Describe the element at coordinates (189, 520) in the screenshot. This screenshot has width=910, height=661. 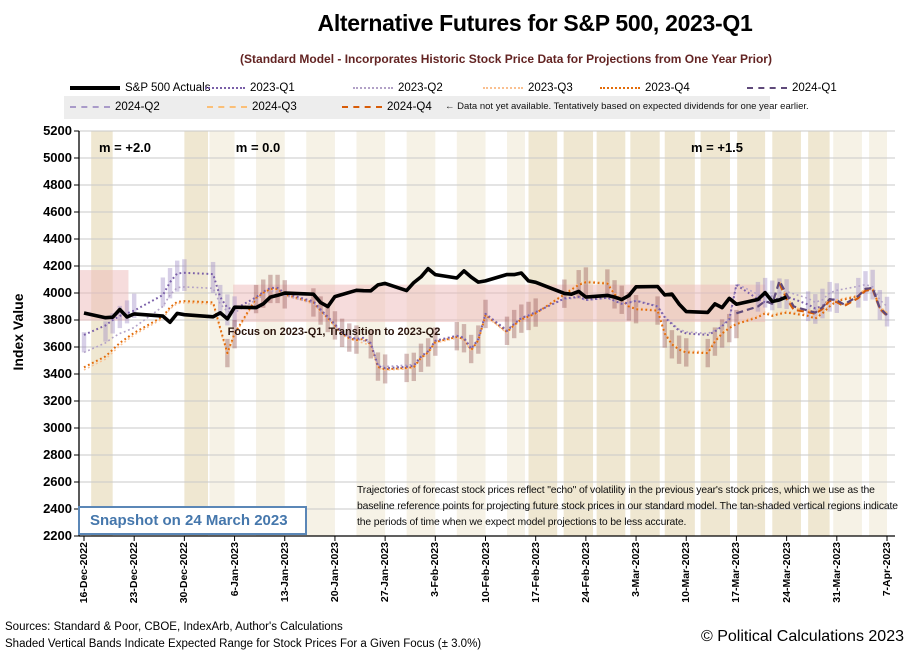
I see `snapshot-label: Snapshot on 24 March 2023` at that location.